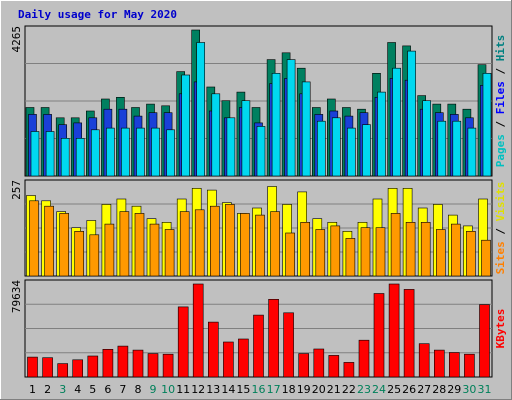 The image size is (512, 400). I want to click on day-label: 5, so click(92, 389).